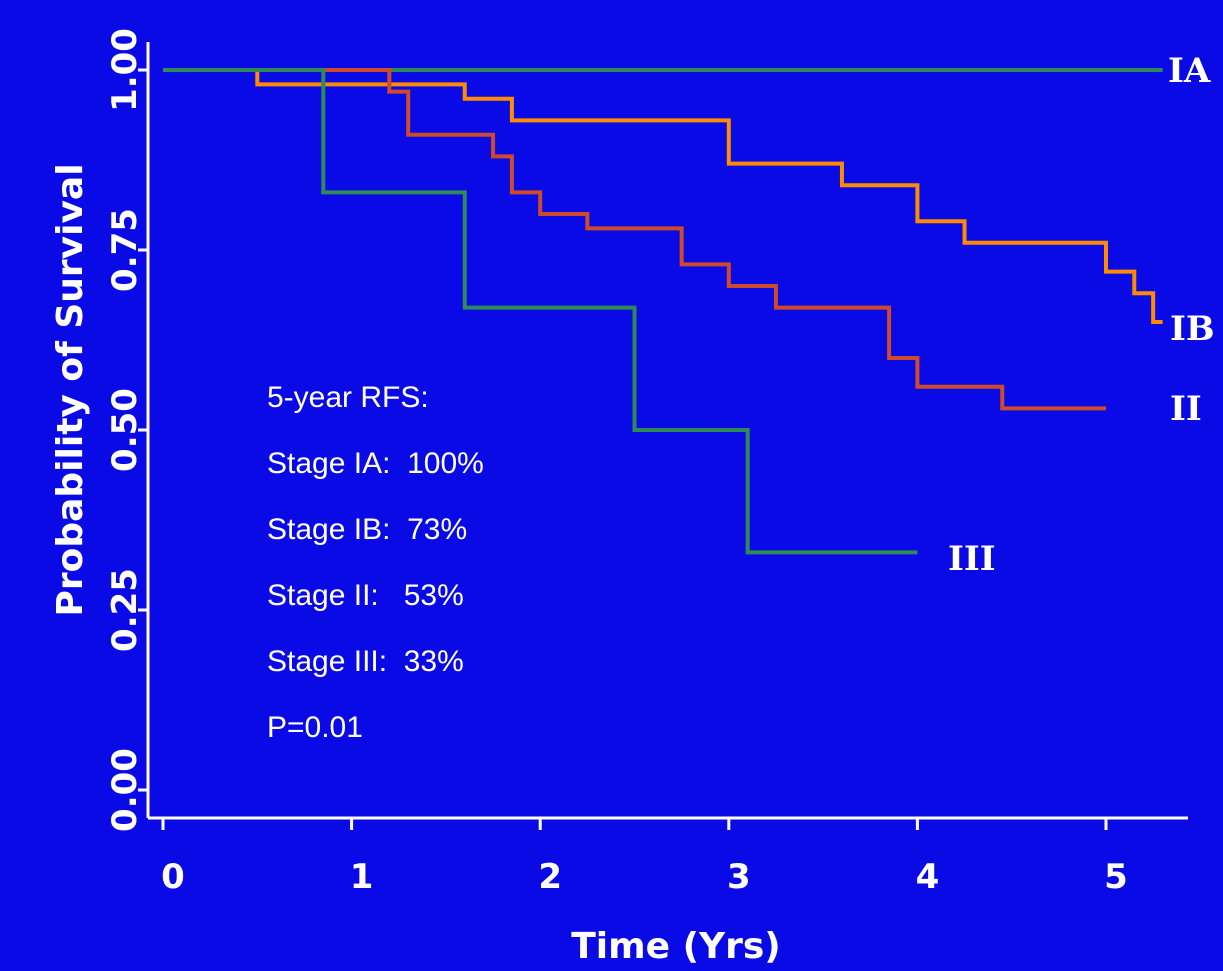  Describe the element at coordinates (676, 946) in the screenshot. I see `x-axis-title: Time (Yrs)` at that location.